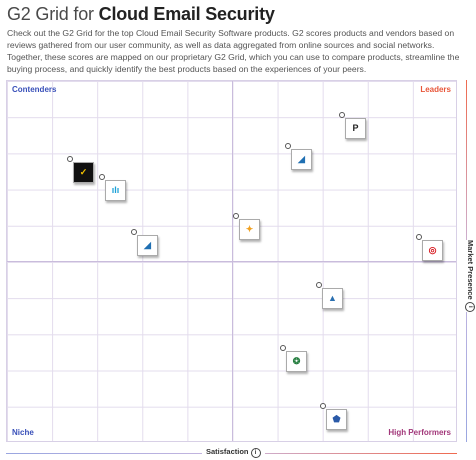 The image size is (476, 460). I want to click on area1-logo-icon: ▲, so click(332, 298).